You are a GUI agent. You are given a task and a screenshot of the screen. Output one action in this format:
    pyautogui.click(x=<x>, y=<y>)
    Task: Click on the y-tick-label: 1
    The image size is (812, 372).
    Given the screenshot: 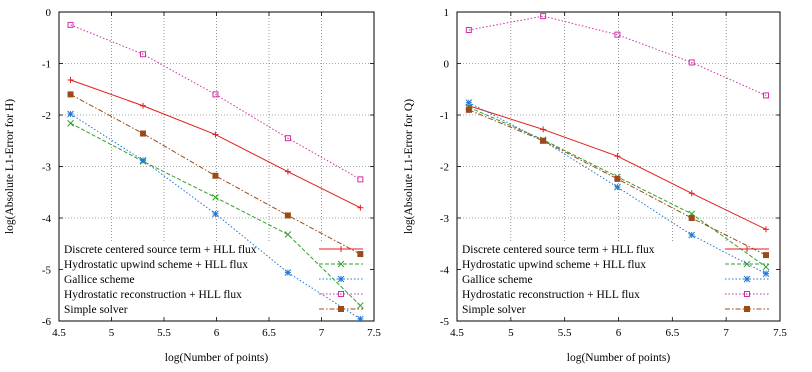 What is the action you would take?
    pyautogui.click(x=447, y=13)
    